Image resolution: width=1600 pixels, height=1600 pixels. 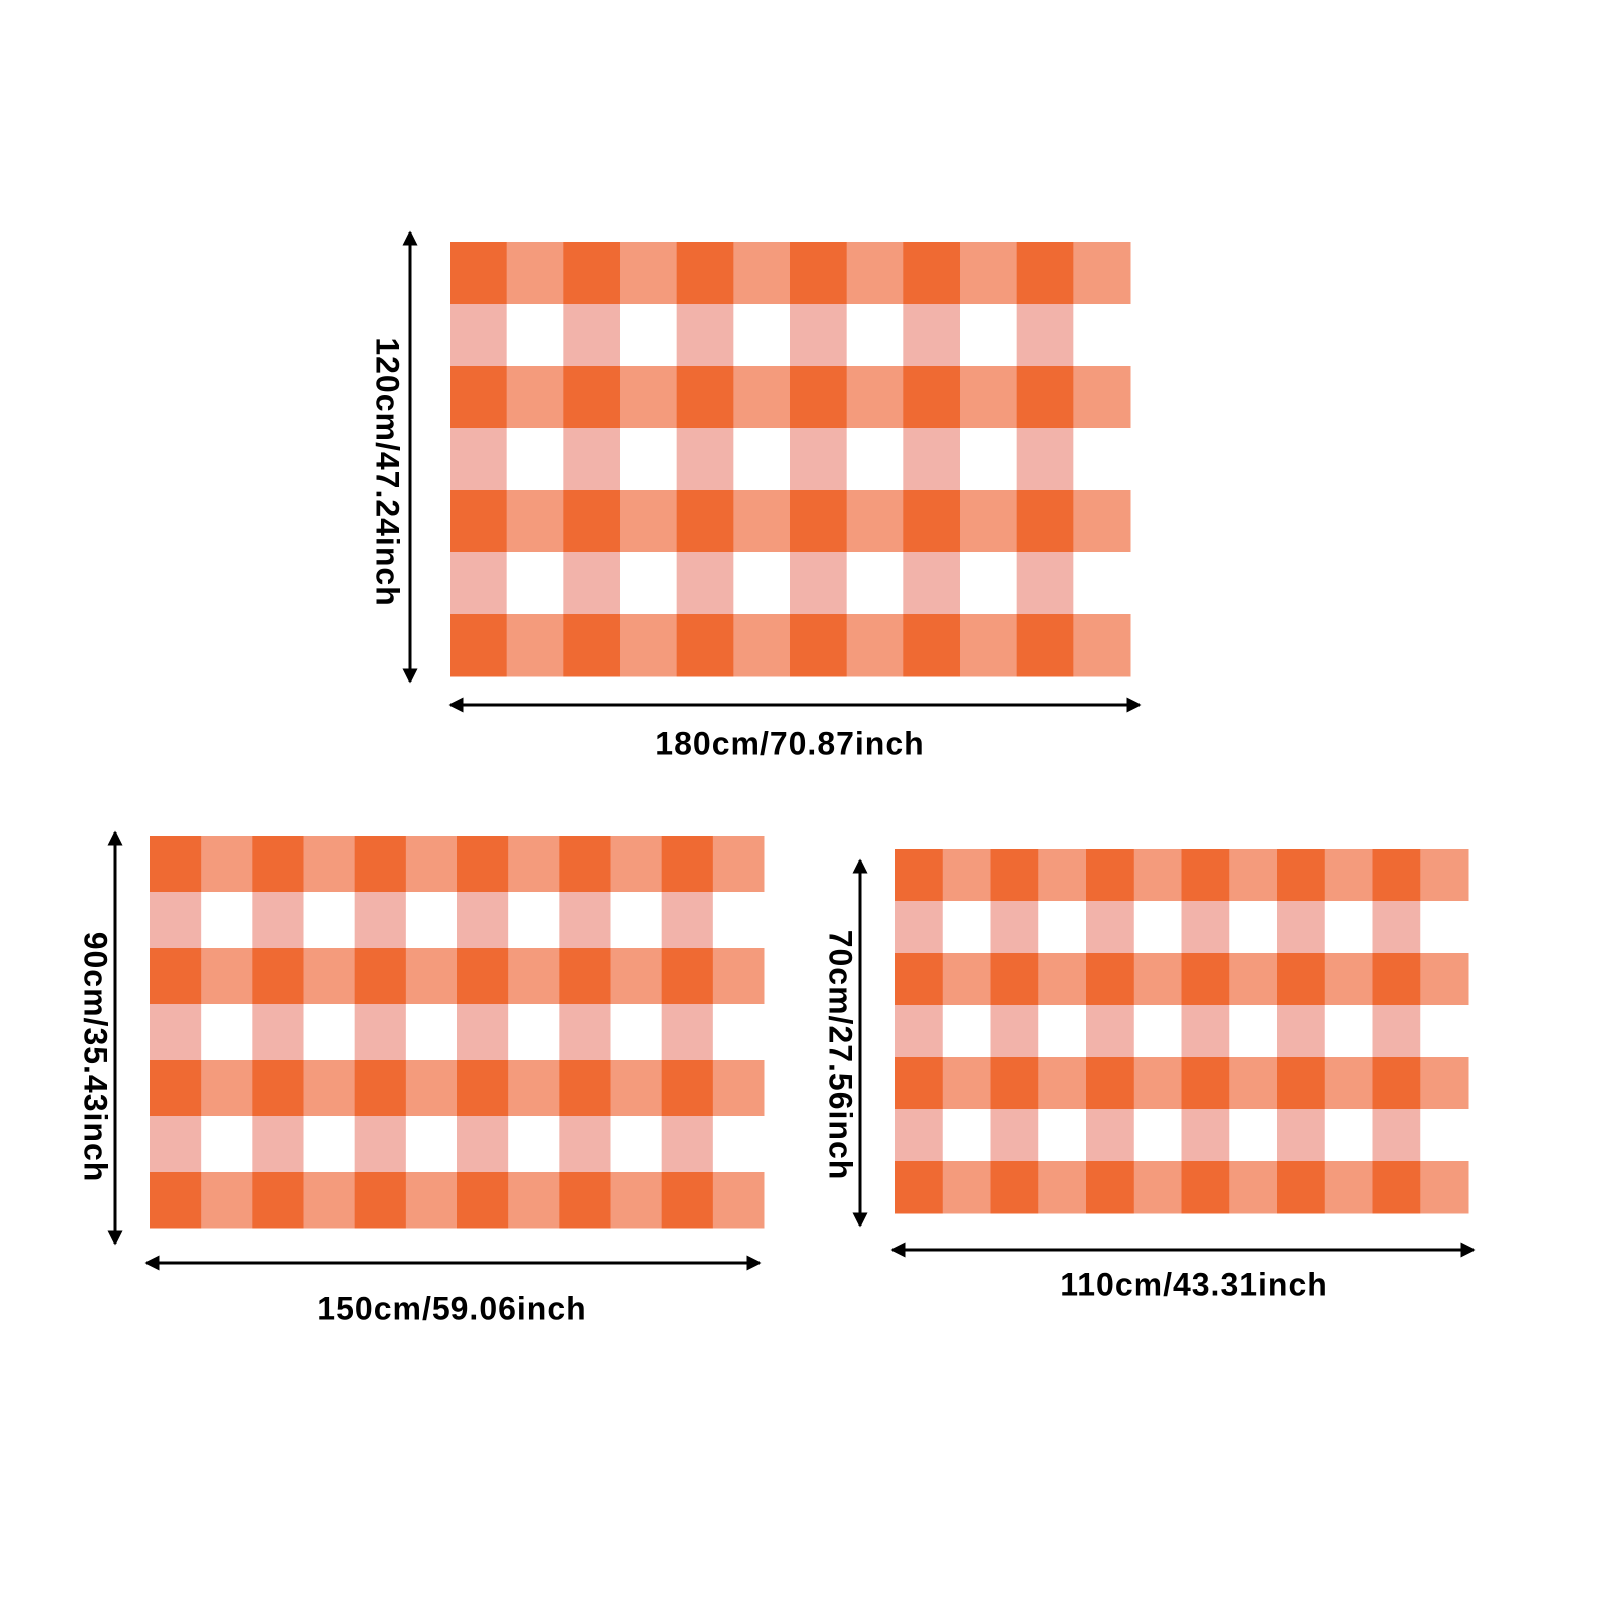 I want to click on gingham-rug, so click(x=457, y=1032).